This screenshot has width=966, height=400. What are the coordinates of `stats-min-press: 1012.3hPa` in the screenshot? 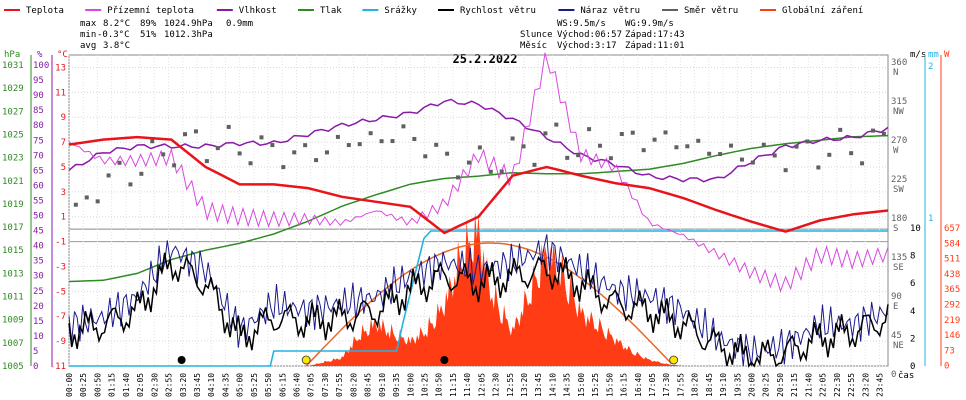 It's located at (188, 35).